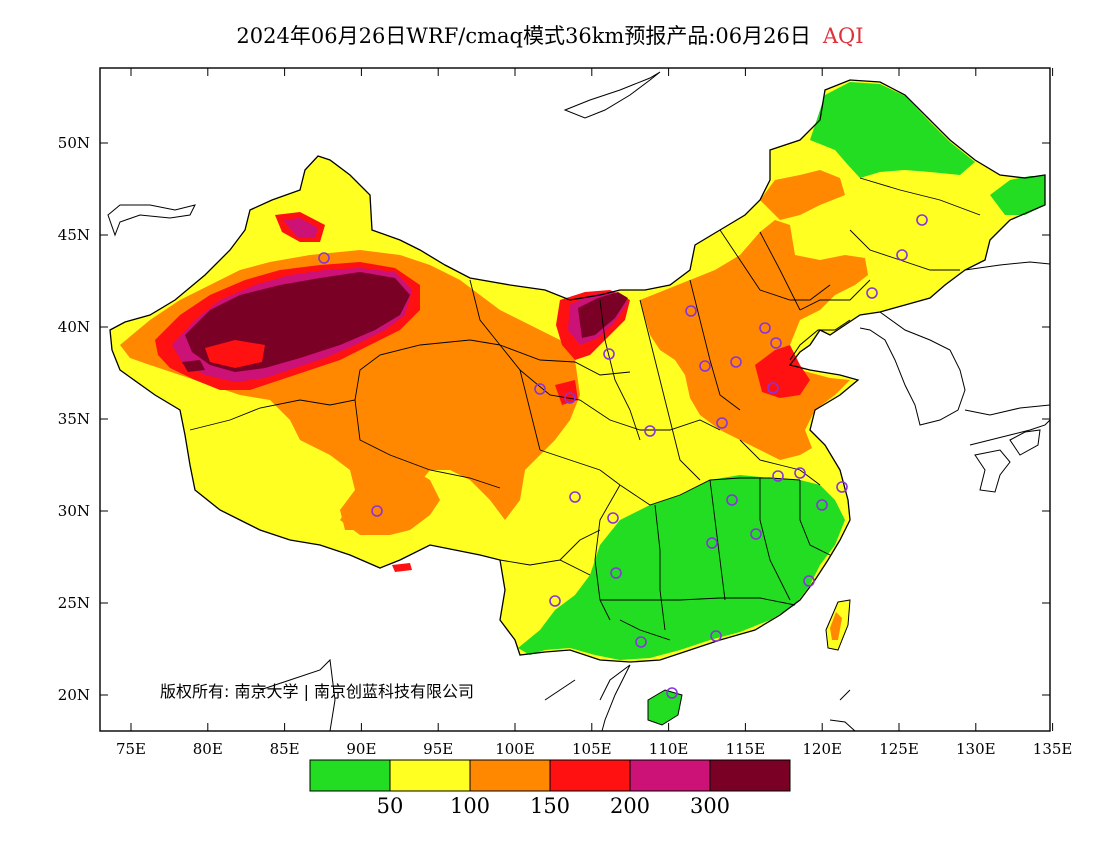 The height and width of the screenshot is (850, 1100). Describe the element at coordinates (1053, 749) in the screenshot. I see `x-tick-label: 135E` at that location.